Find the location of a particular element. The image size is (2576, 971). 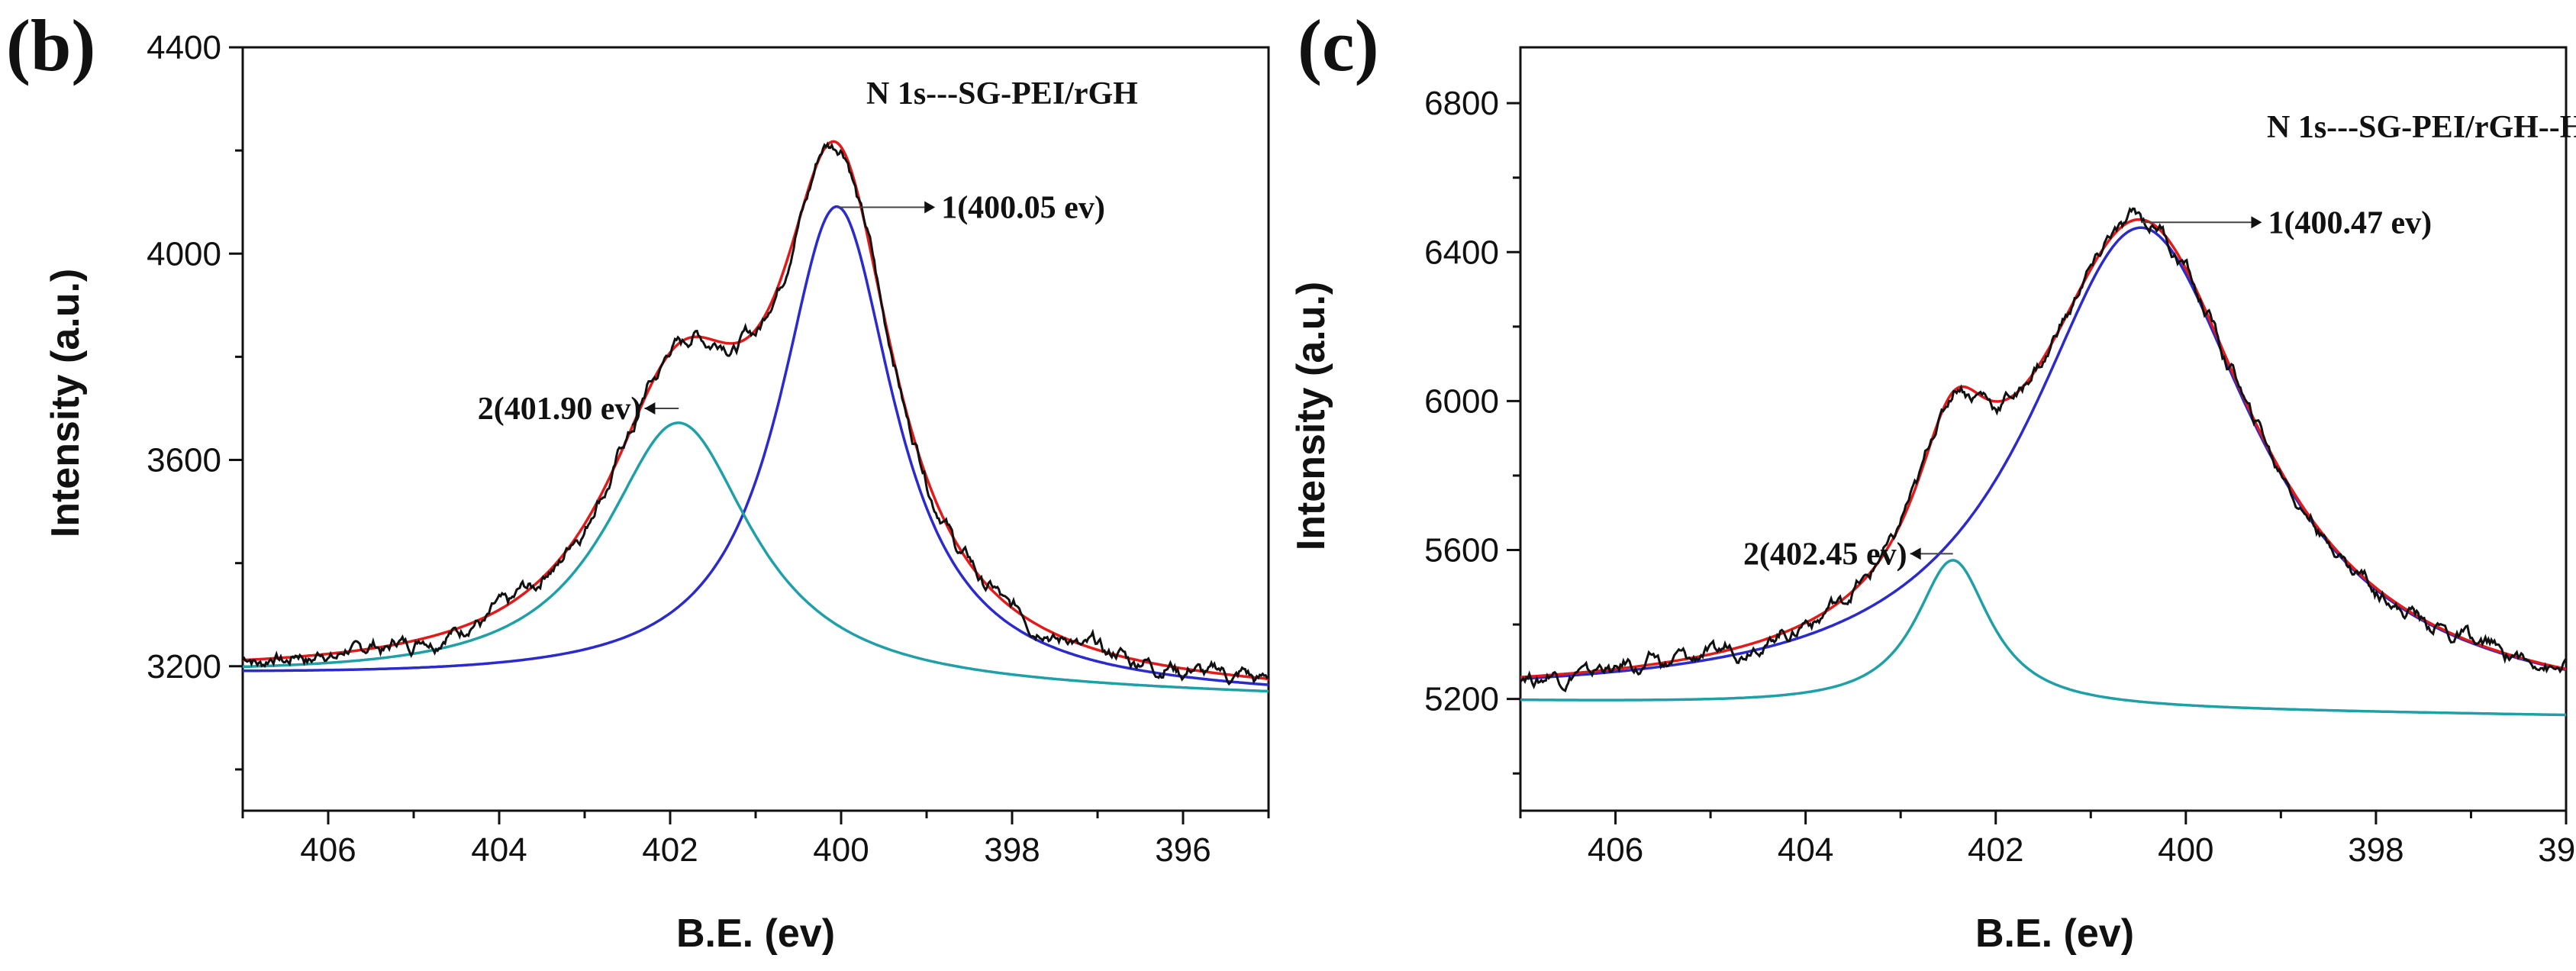

peak-annotation: 1(400.05 ev) is located at coordinates (971, 207).